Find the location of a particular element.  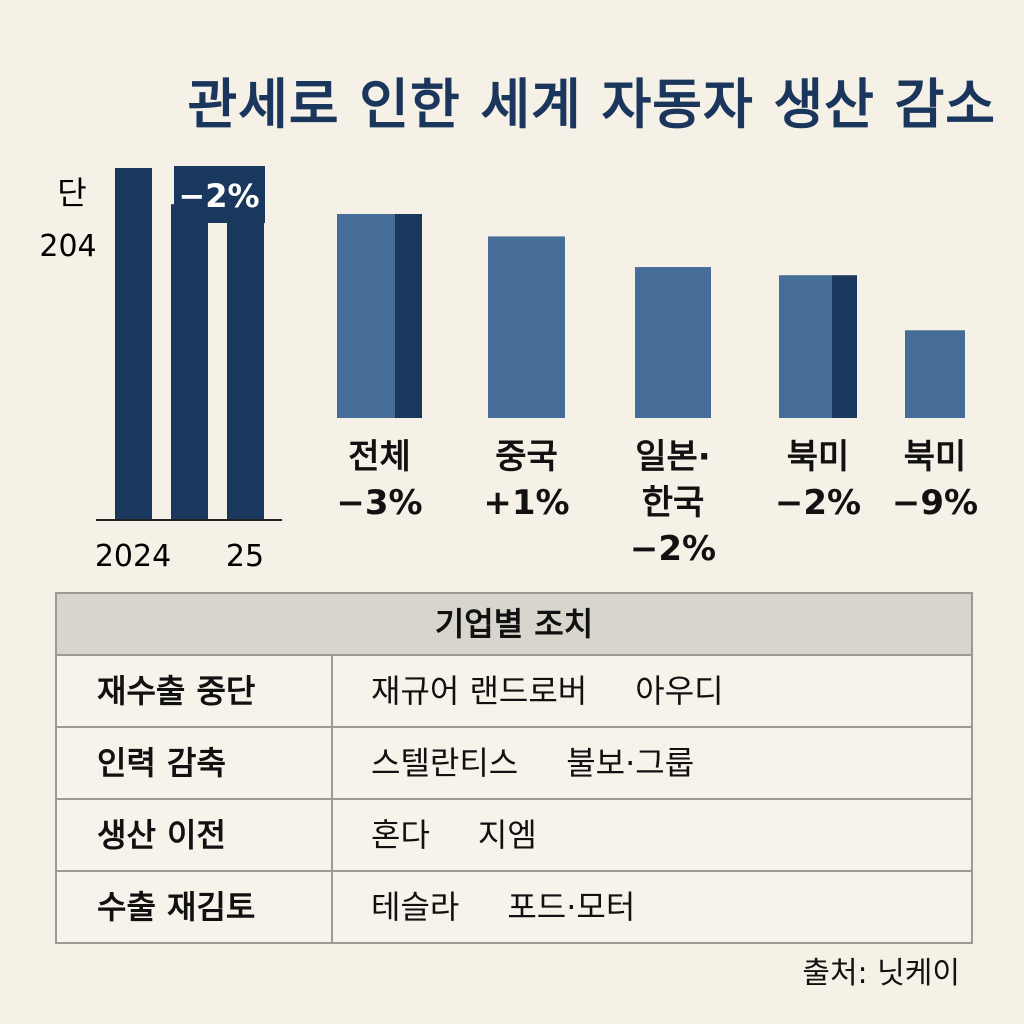

page-title: 관세로 인한 세계 자동자 생산 감소 is located at coordinates (591, 104).